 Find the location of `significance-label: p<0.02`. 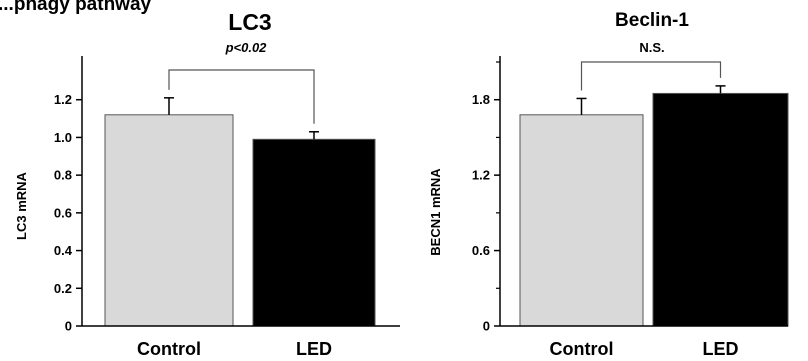

significance-label: p<0.02 is located at coordinates (246, 47).